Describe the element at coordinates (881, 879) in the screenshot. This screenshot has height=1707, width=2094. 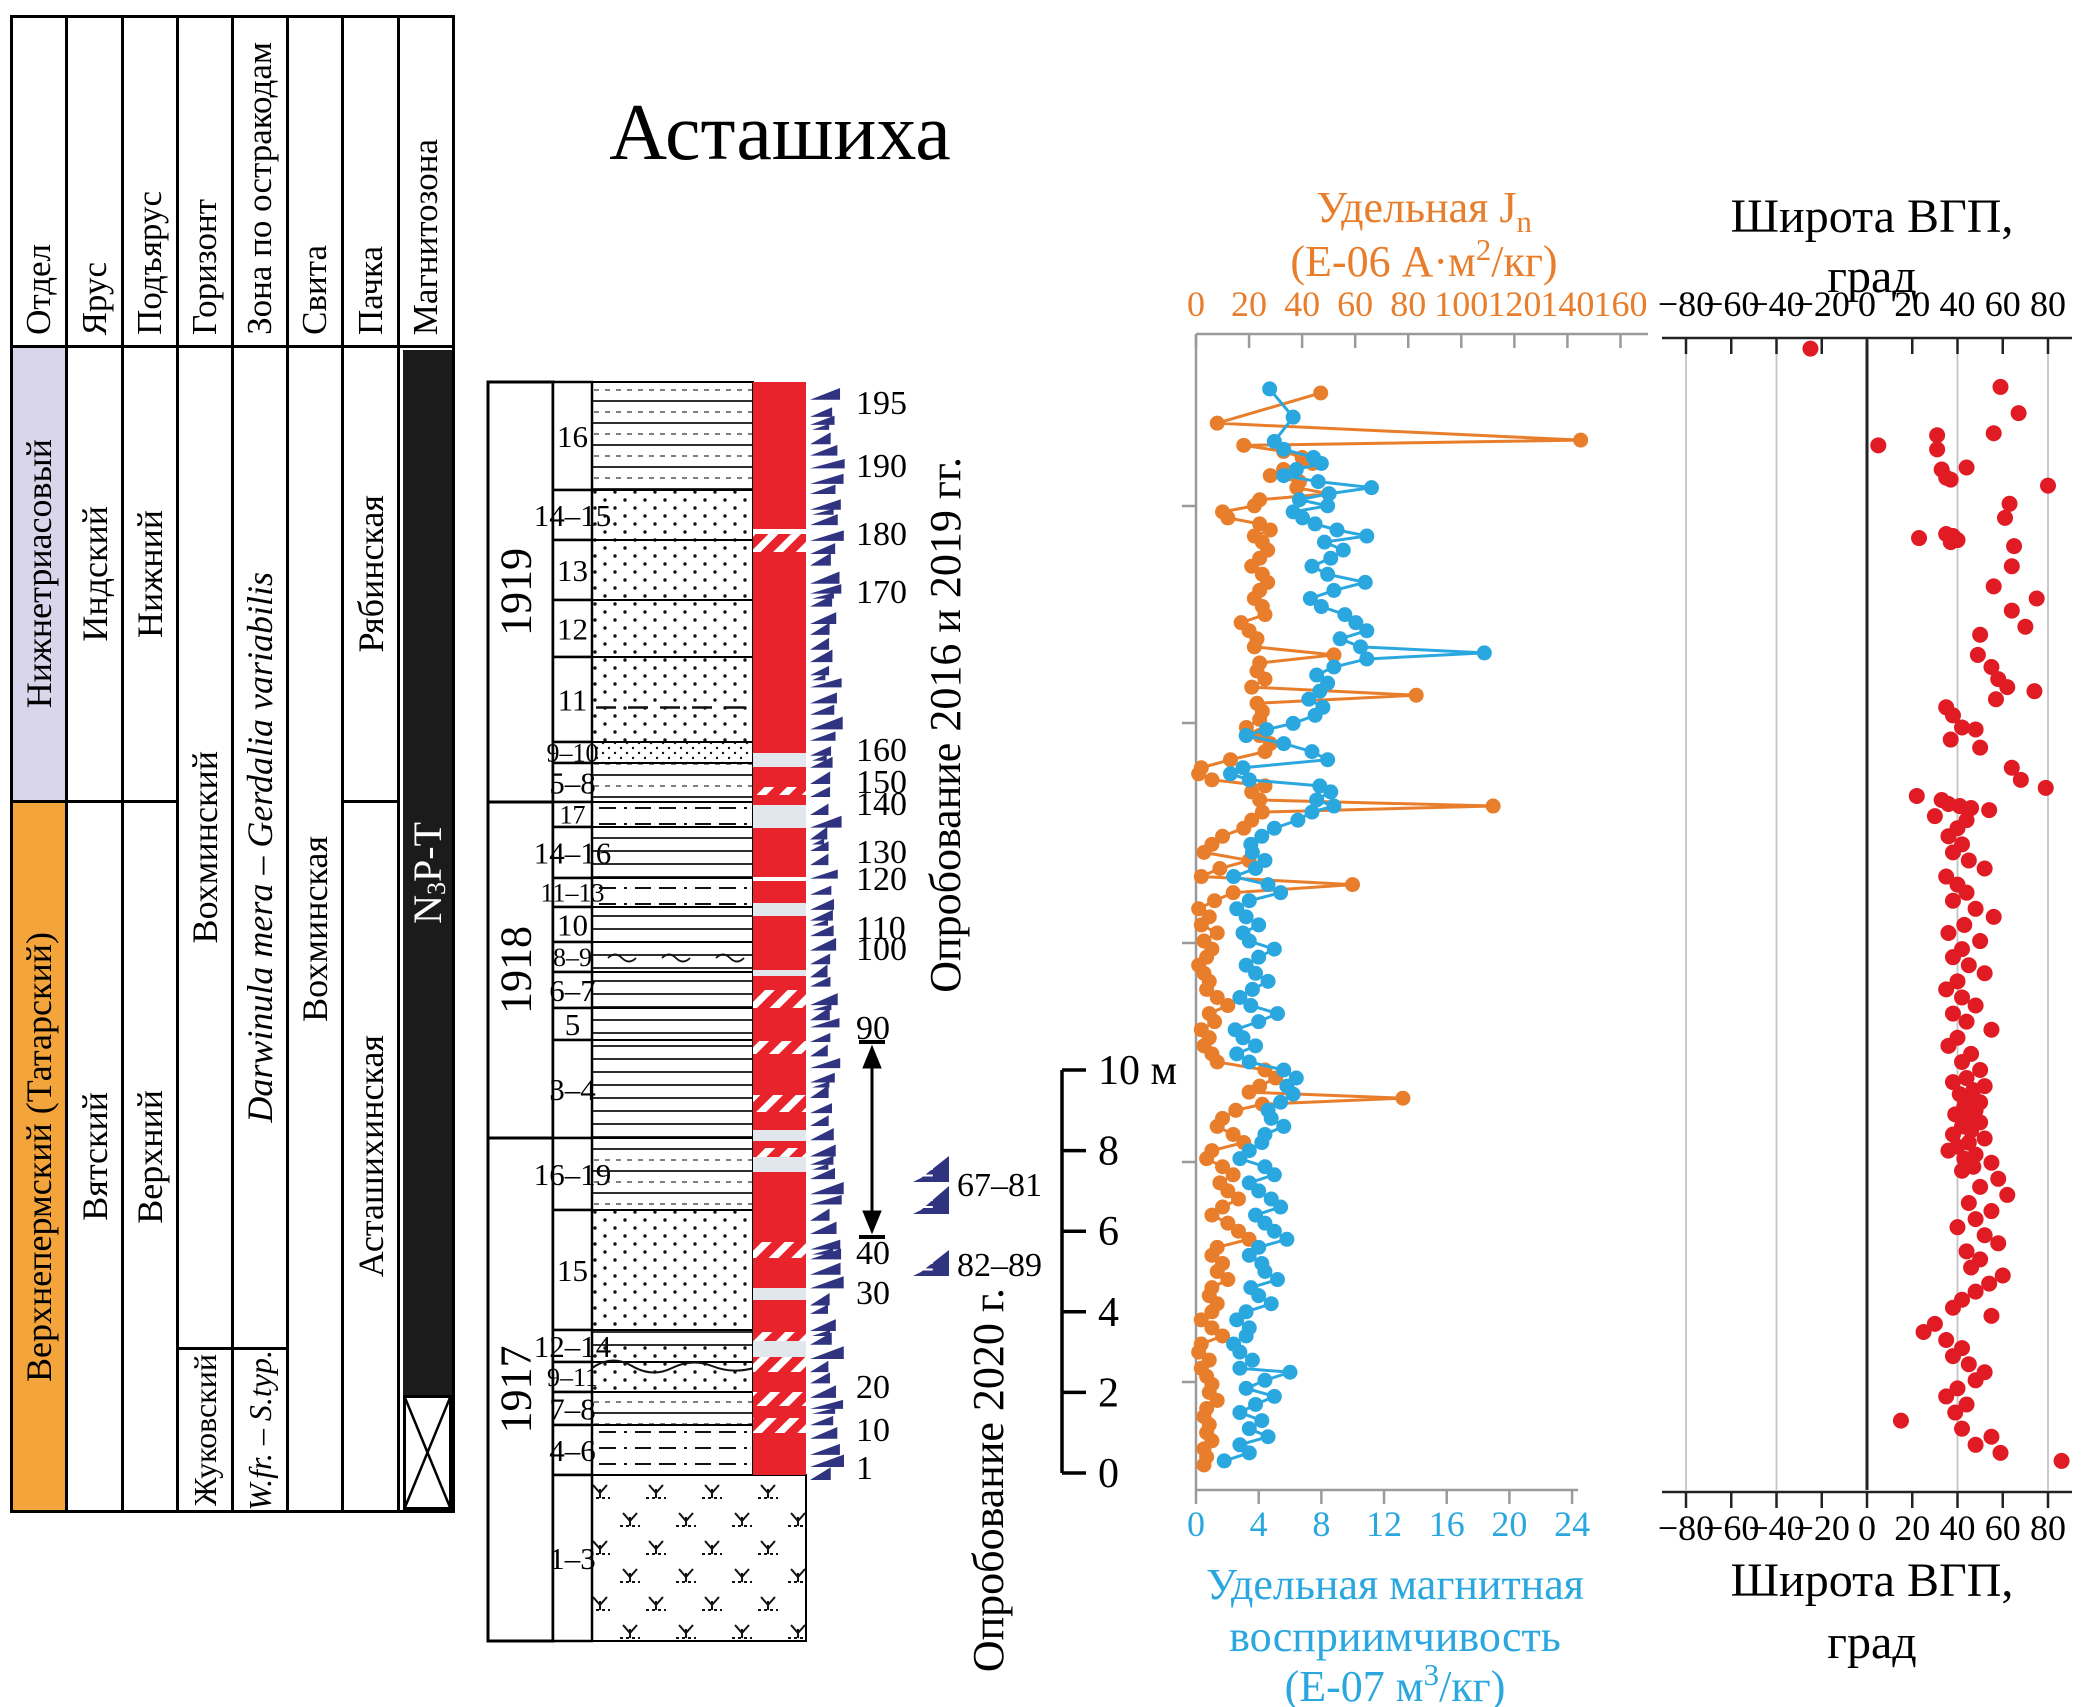
I see `svg-text: 120` at that location.